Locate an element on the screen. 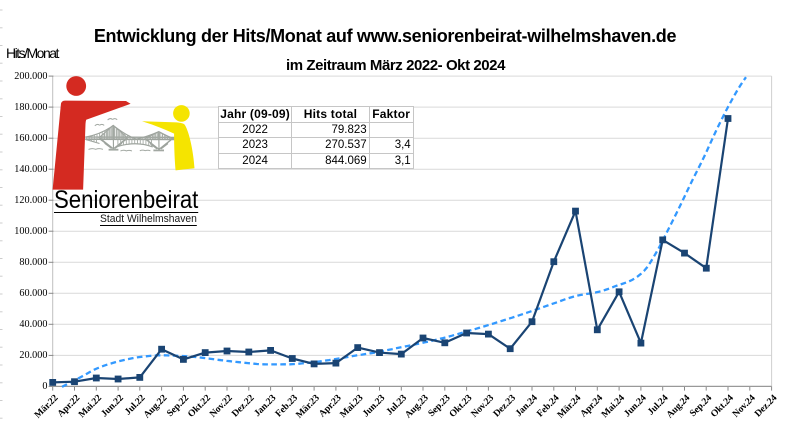  svg-text: Jan.23 is located at coordinates (265, 405).